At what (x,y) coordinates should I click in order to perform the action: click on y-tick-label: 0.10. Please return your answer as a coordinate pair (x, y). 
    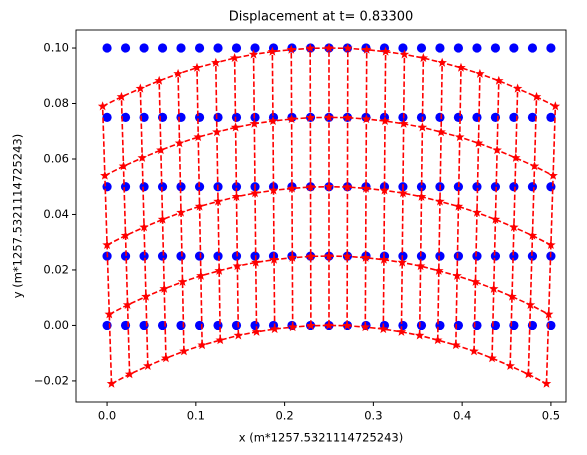
    Looking at the image, I should click on (56, 48).